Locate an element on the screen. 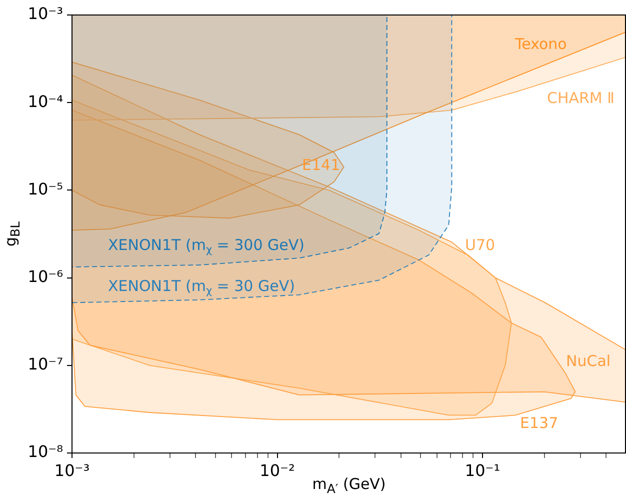 The image size is (626, 499). y-tick-label: 10⁻⁷ is located at coordinates (45, 364).